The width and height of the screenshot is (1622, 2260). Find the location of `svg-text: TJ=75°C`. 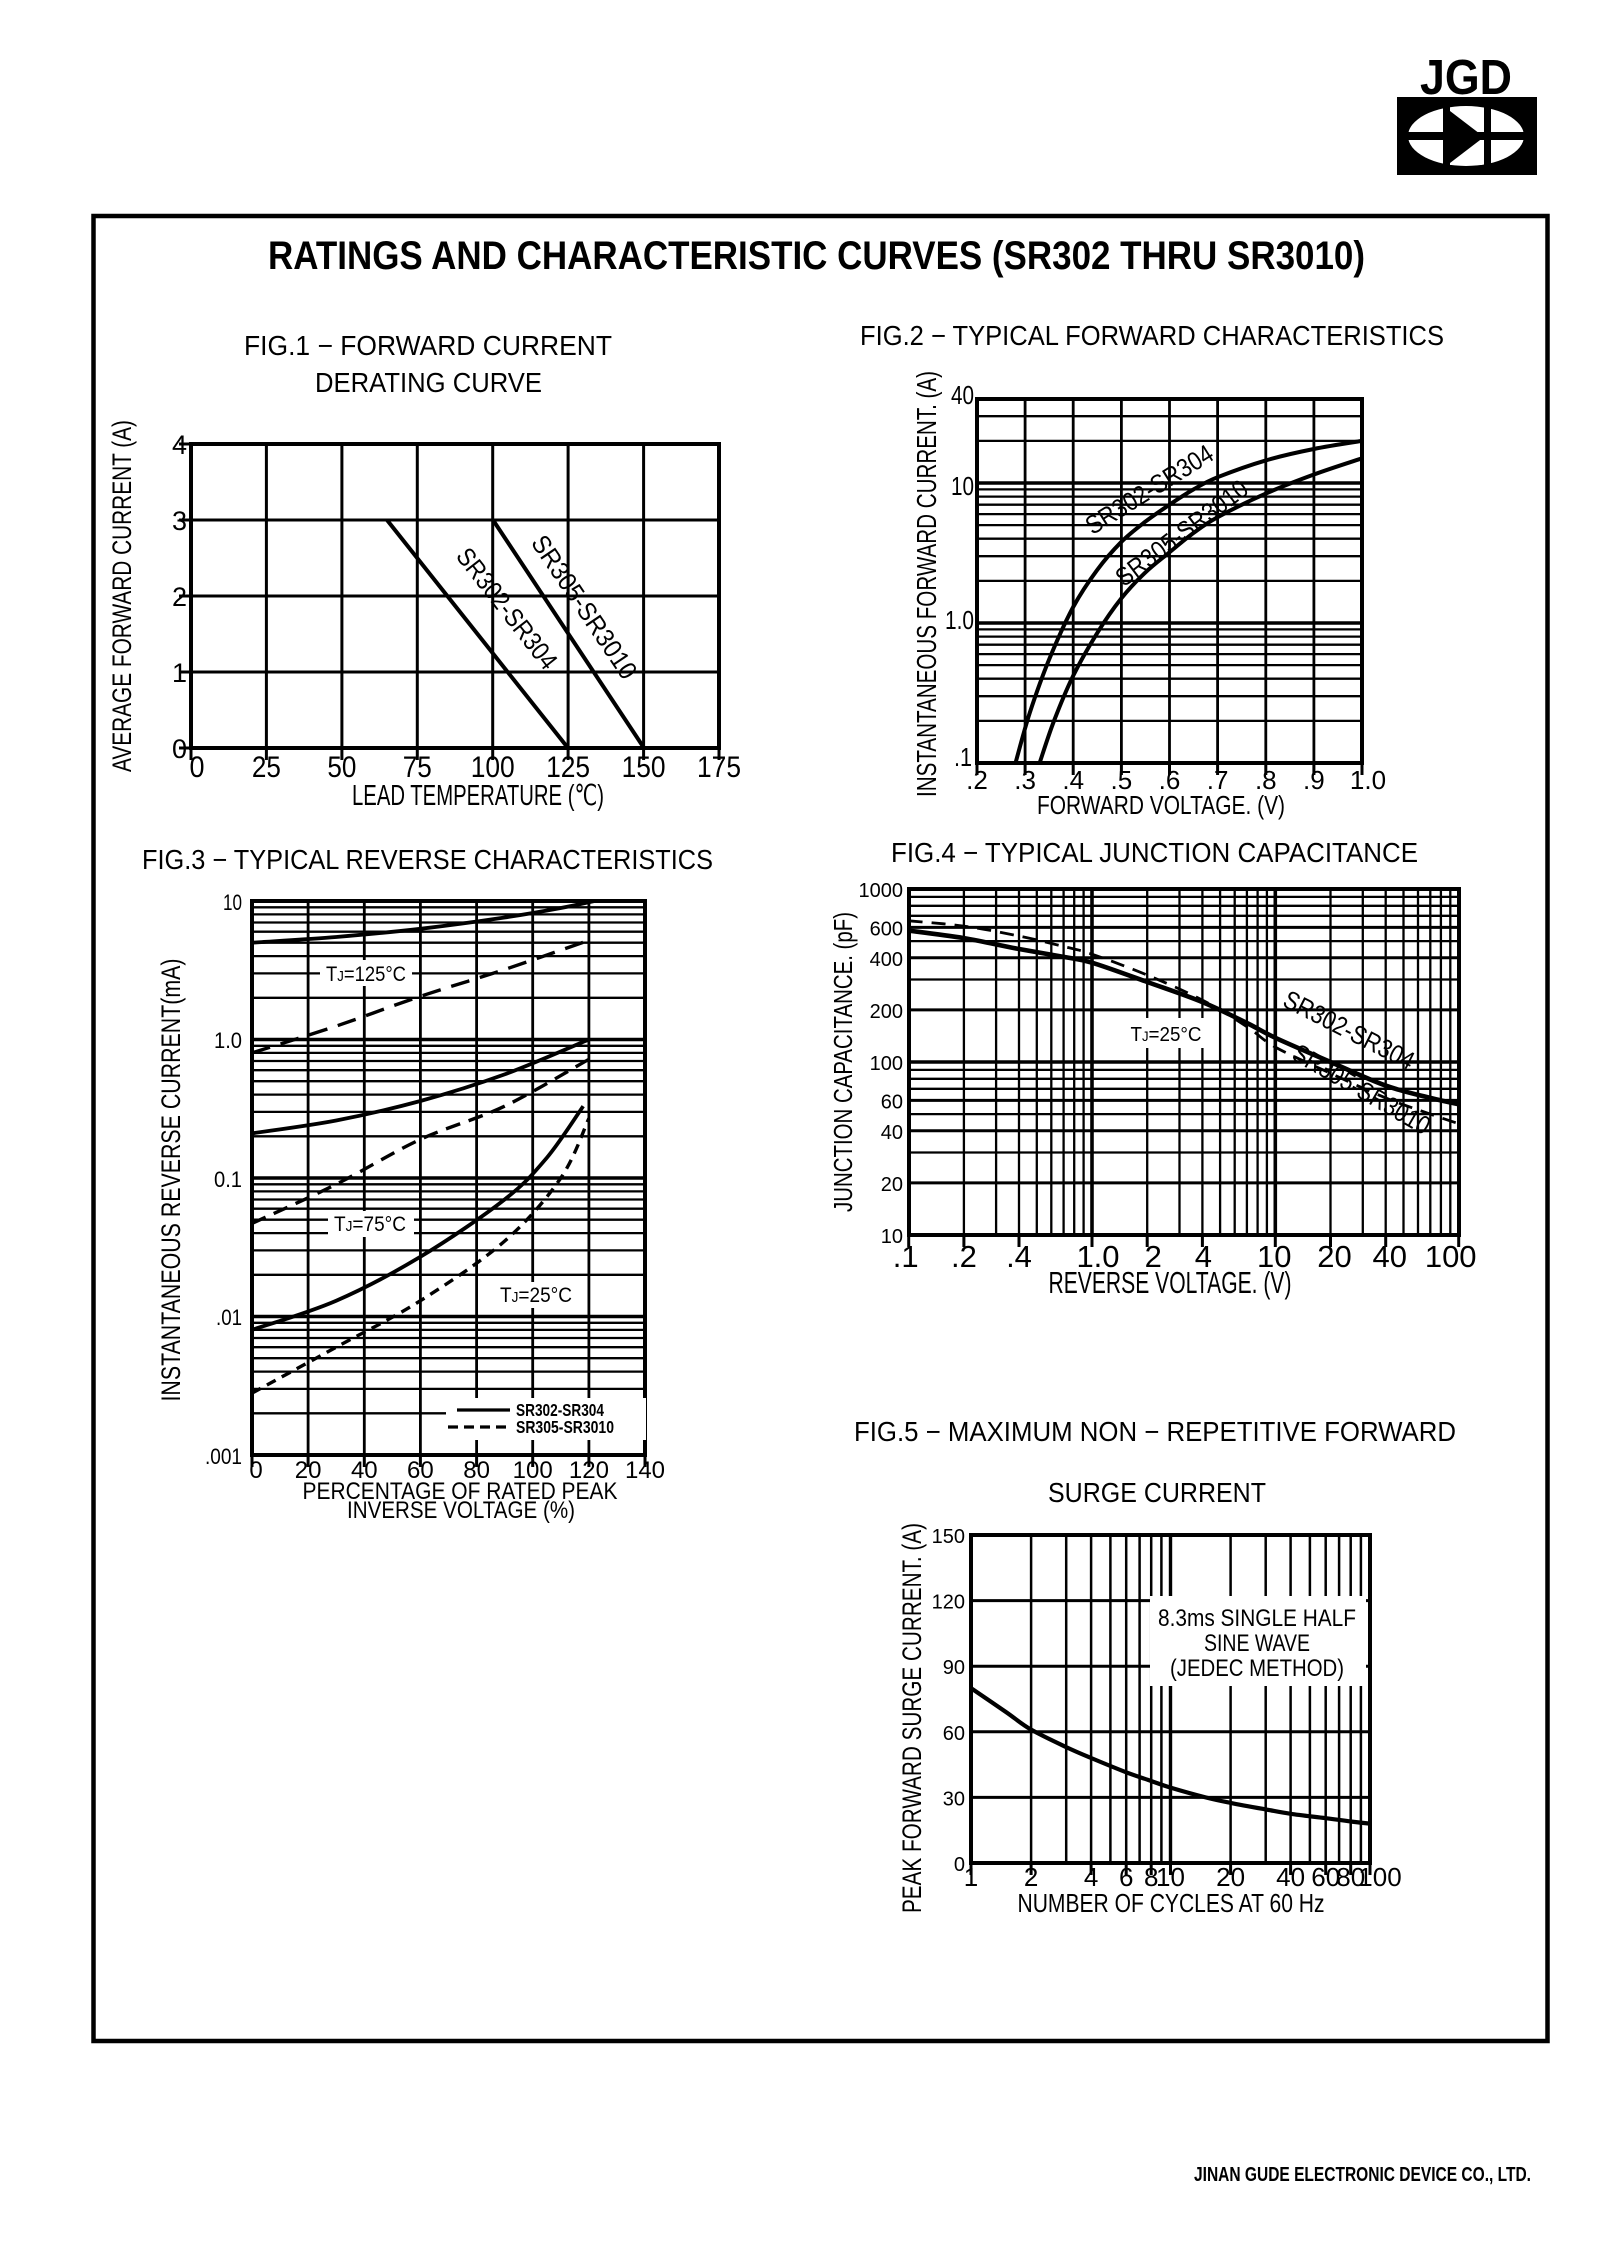

svg-text: TJ=75°C is located at coordinates (370, 1224).